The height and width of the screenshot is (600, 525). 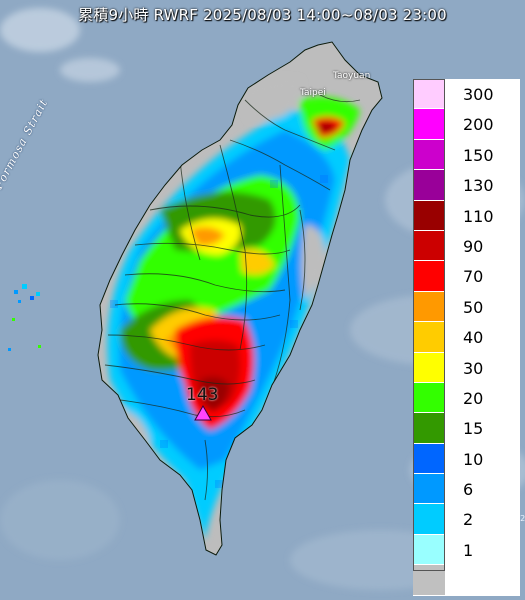 I want to click on legend-row: 300, so click(x=466, y=94).